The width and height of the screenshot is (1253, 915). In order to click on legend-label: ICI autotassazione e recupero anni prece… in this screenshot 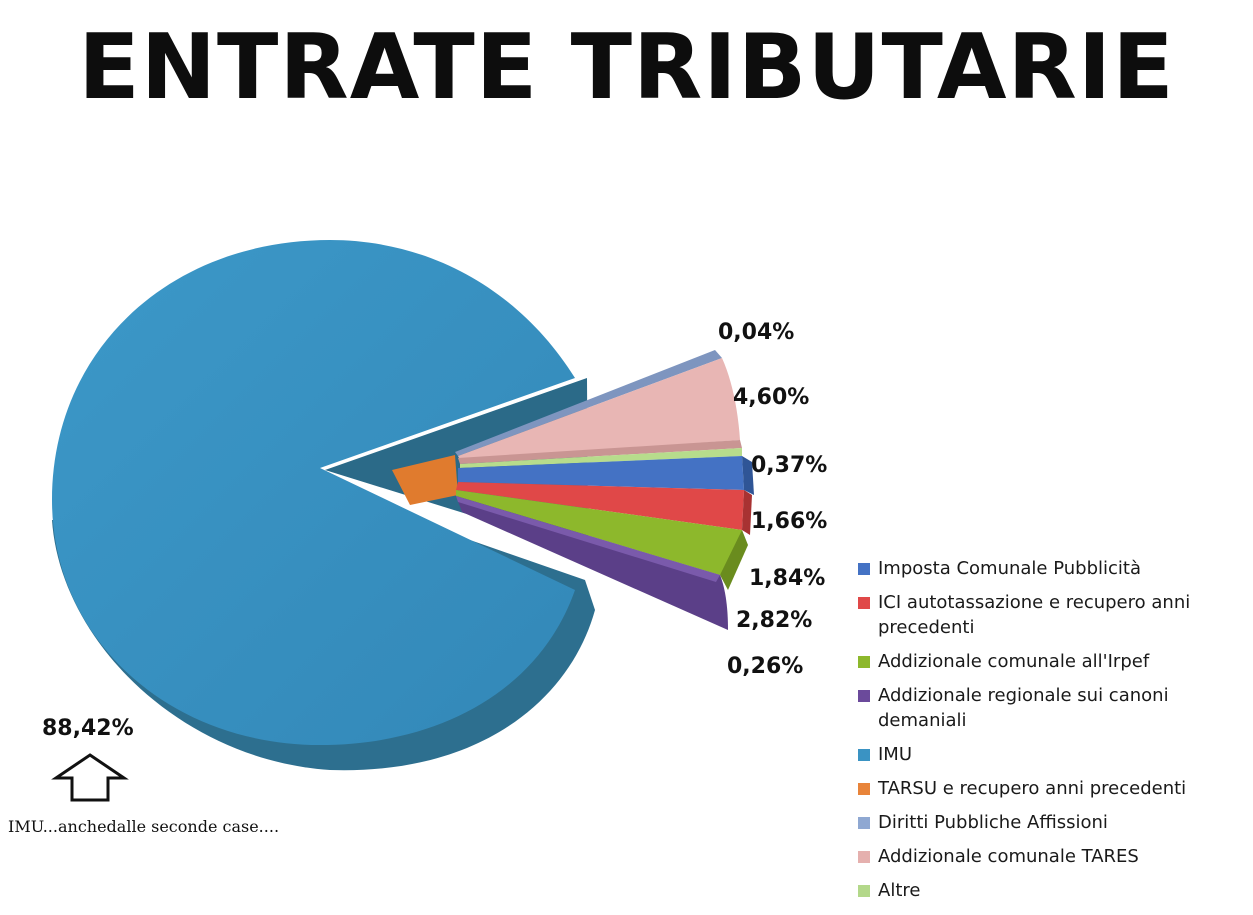, I will do `click(1034, 615)`.